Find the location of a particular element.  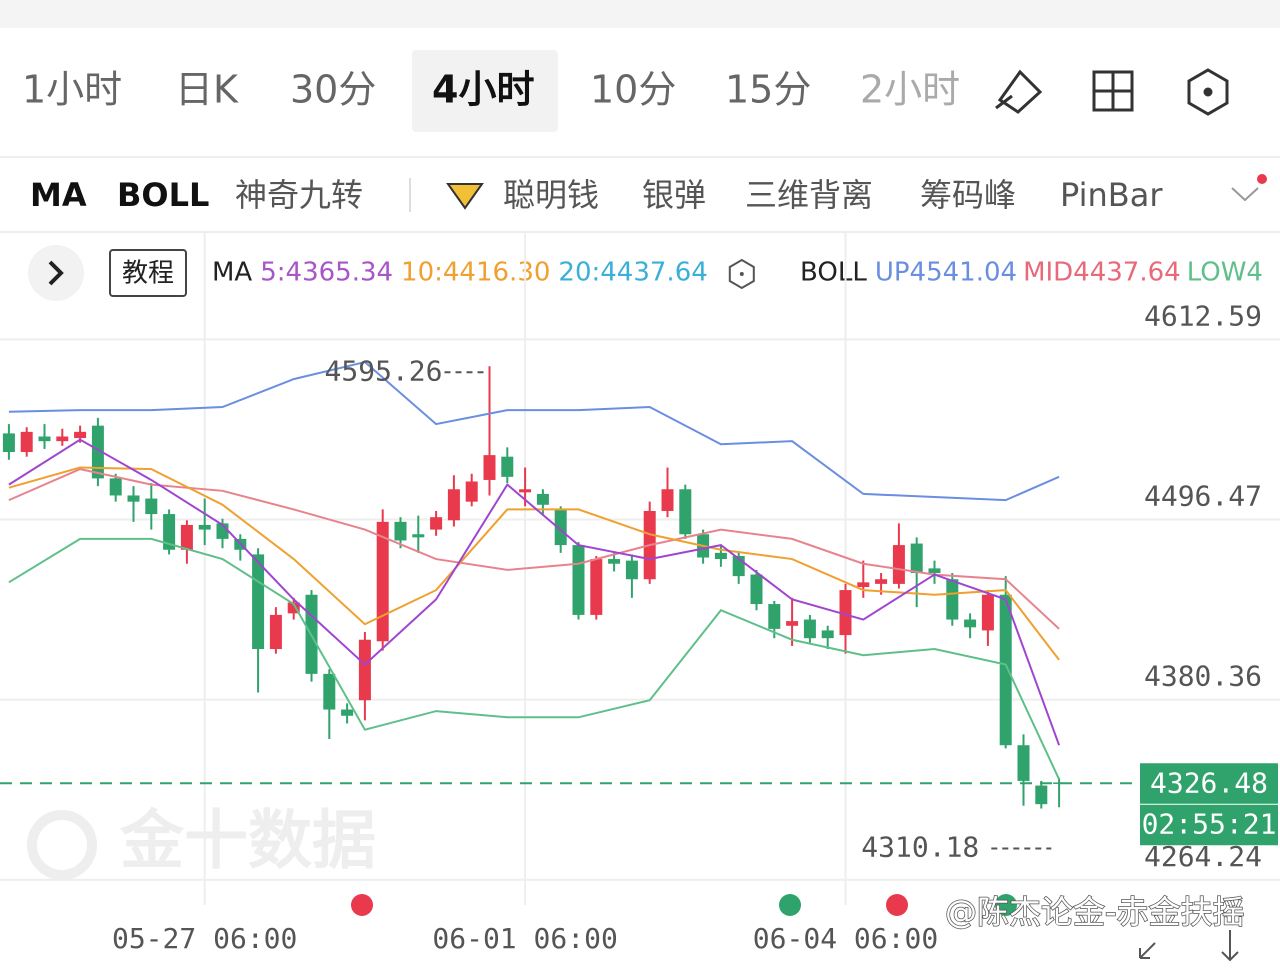

status-strip is located at coordinates (640, 14).